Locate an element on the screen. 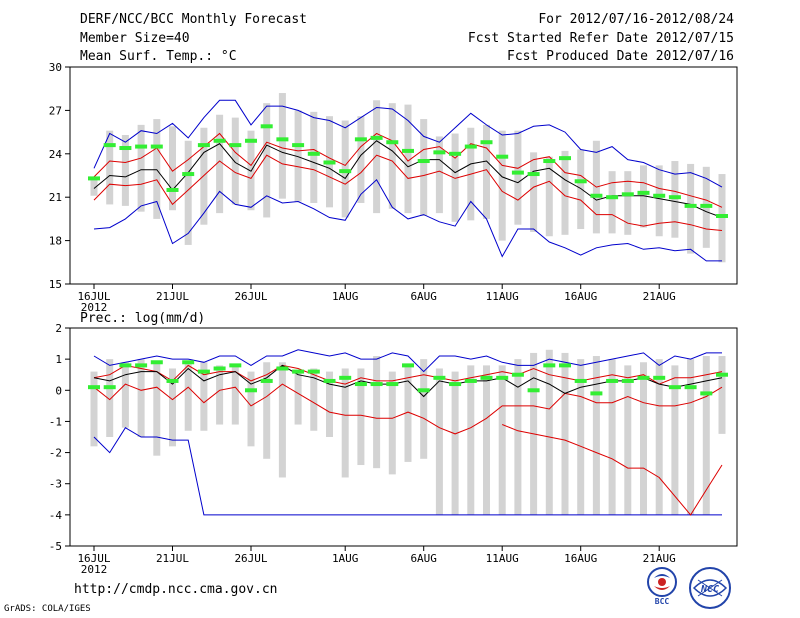 This screenshot has height=618, width=800. forecast-produced-label: Fcst Produced Date 2012/07/16 is located at coordinates (620, 56).